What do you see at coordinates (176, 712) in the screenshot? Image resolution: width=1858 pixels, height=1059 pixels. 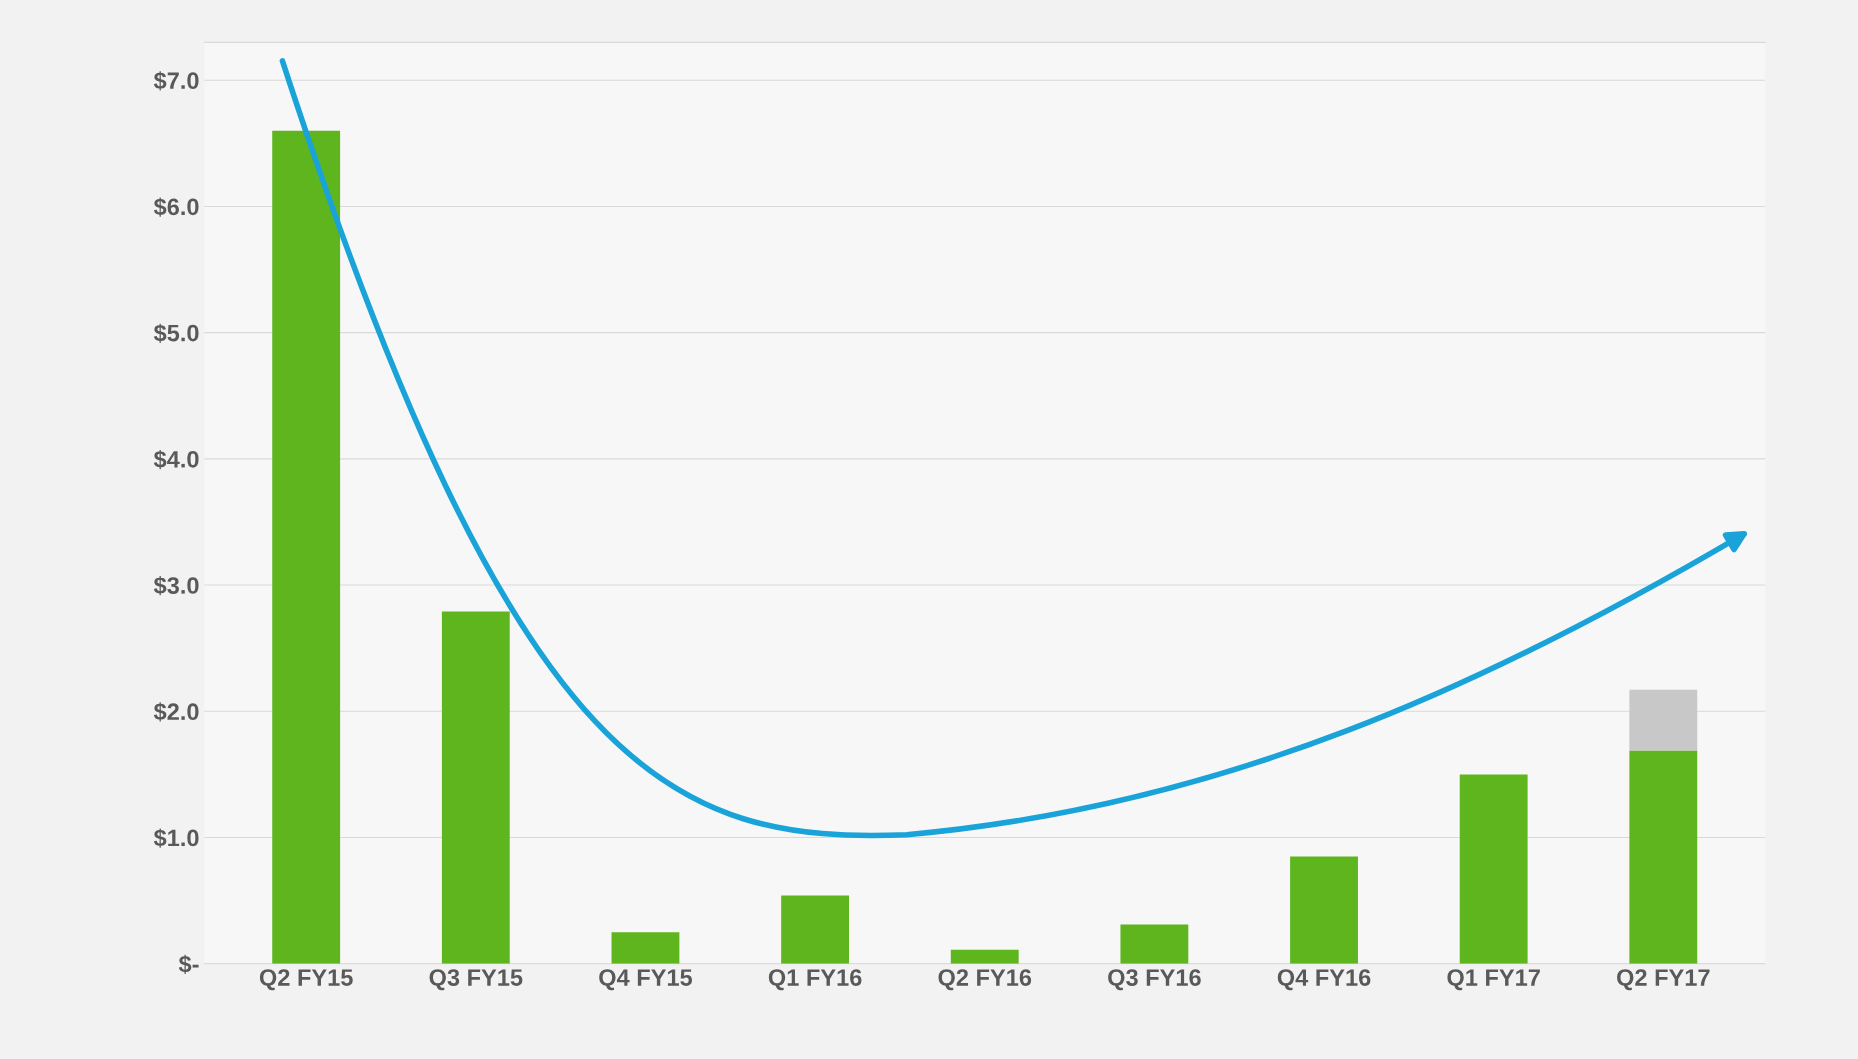 I see `y-tick-label: $2.0` at bounding box center [176, 712].